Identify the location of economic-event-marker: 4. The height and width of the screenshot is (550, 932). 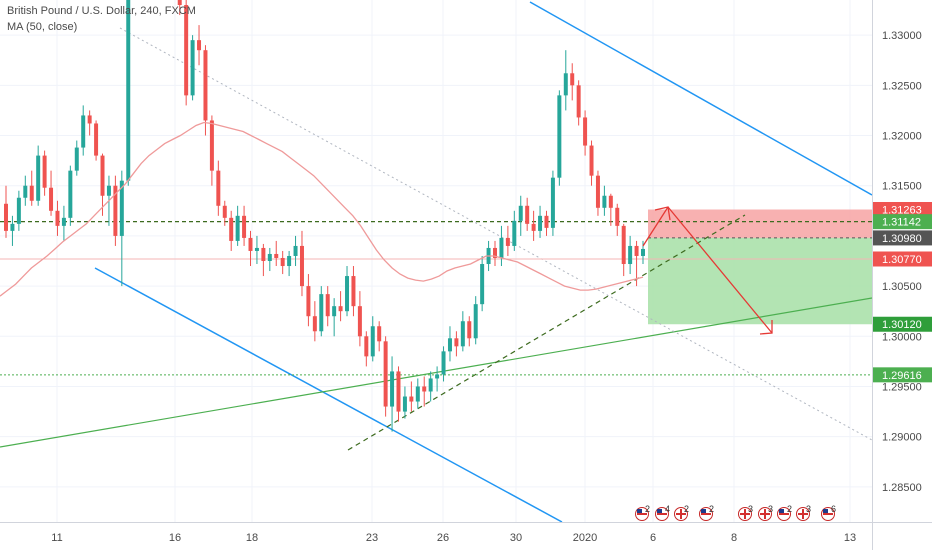
(663, 512).